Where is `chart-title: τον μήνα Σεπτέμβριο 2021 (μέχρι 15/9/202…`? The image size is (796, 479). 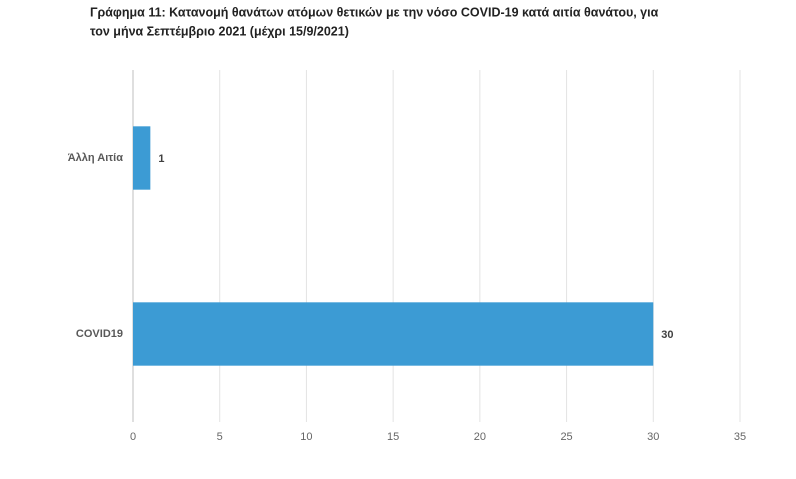
chart-title: τον μήνα Σεπτέμβριο 2021 (μέχρι 15/9/202… is located at coordinates (219, 31).